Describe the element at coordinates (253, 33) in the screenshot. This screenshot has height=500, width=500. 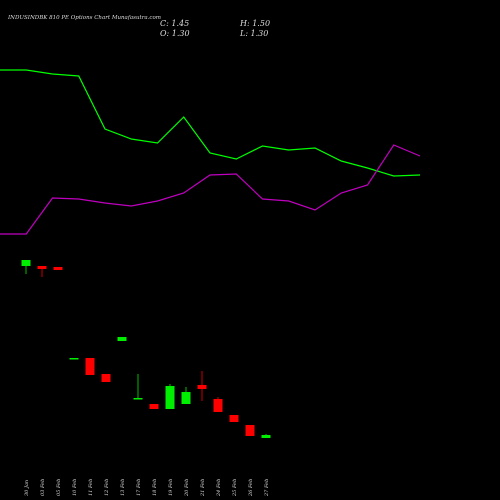
I see `low-label: L: 1.30` at that location.